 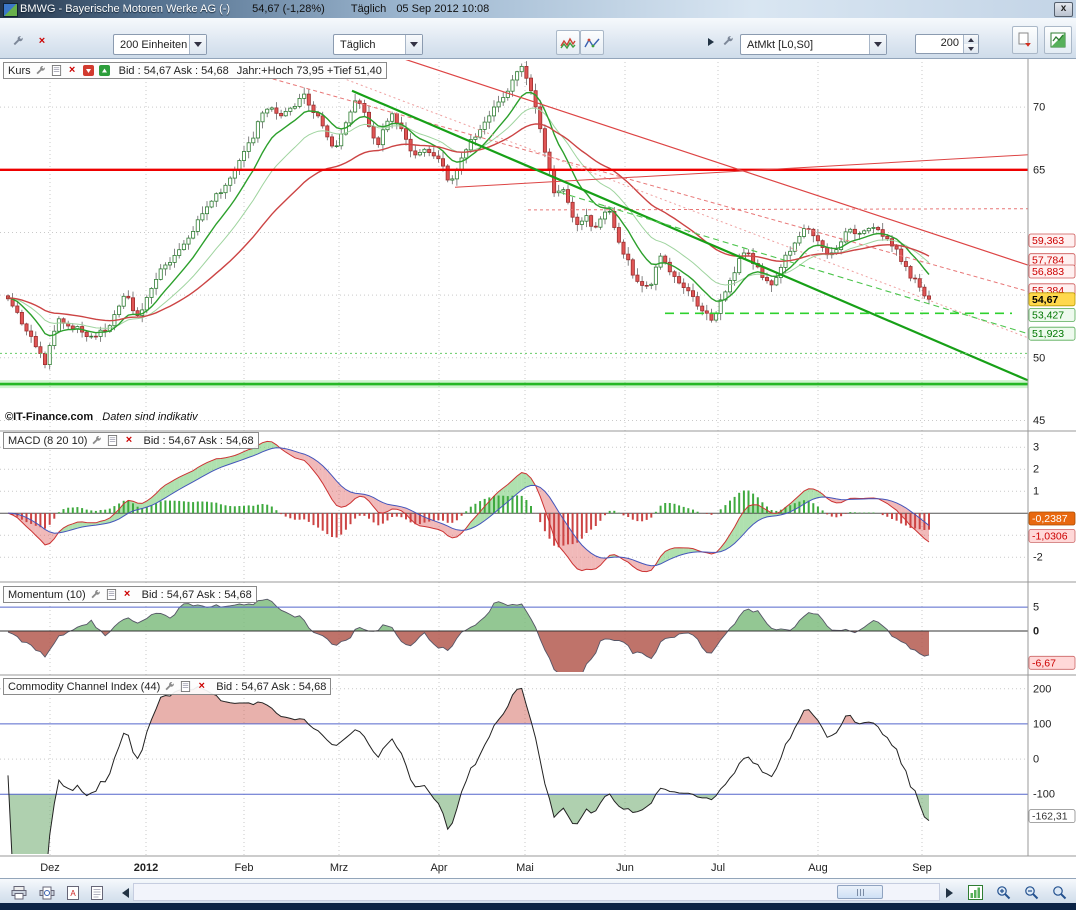 I want to click on kurs-panel-title: Kurs, so click(x=19, y=70).